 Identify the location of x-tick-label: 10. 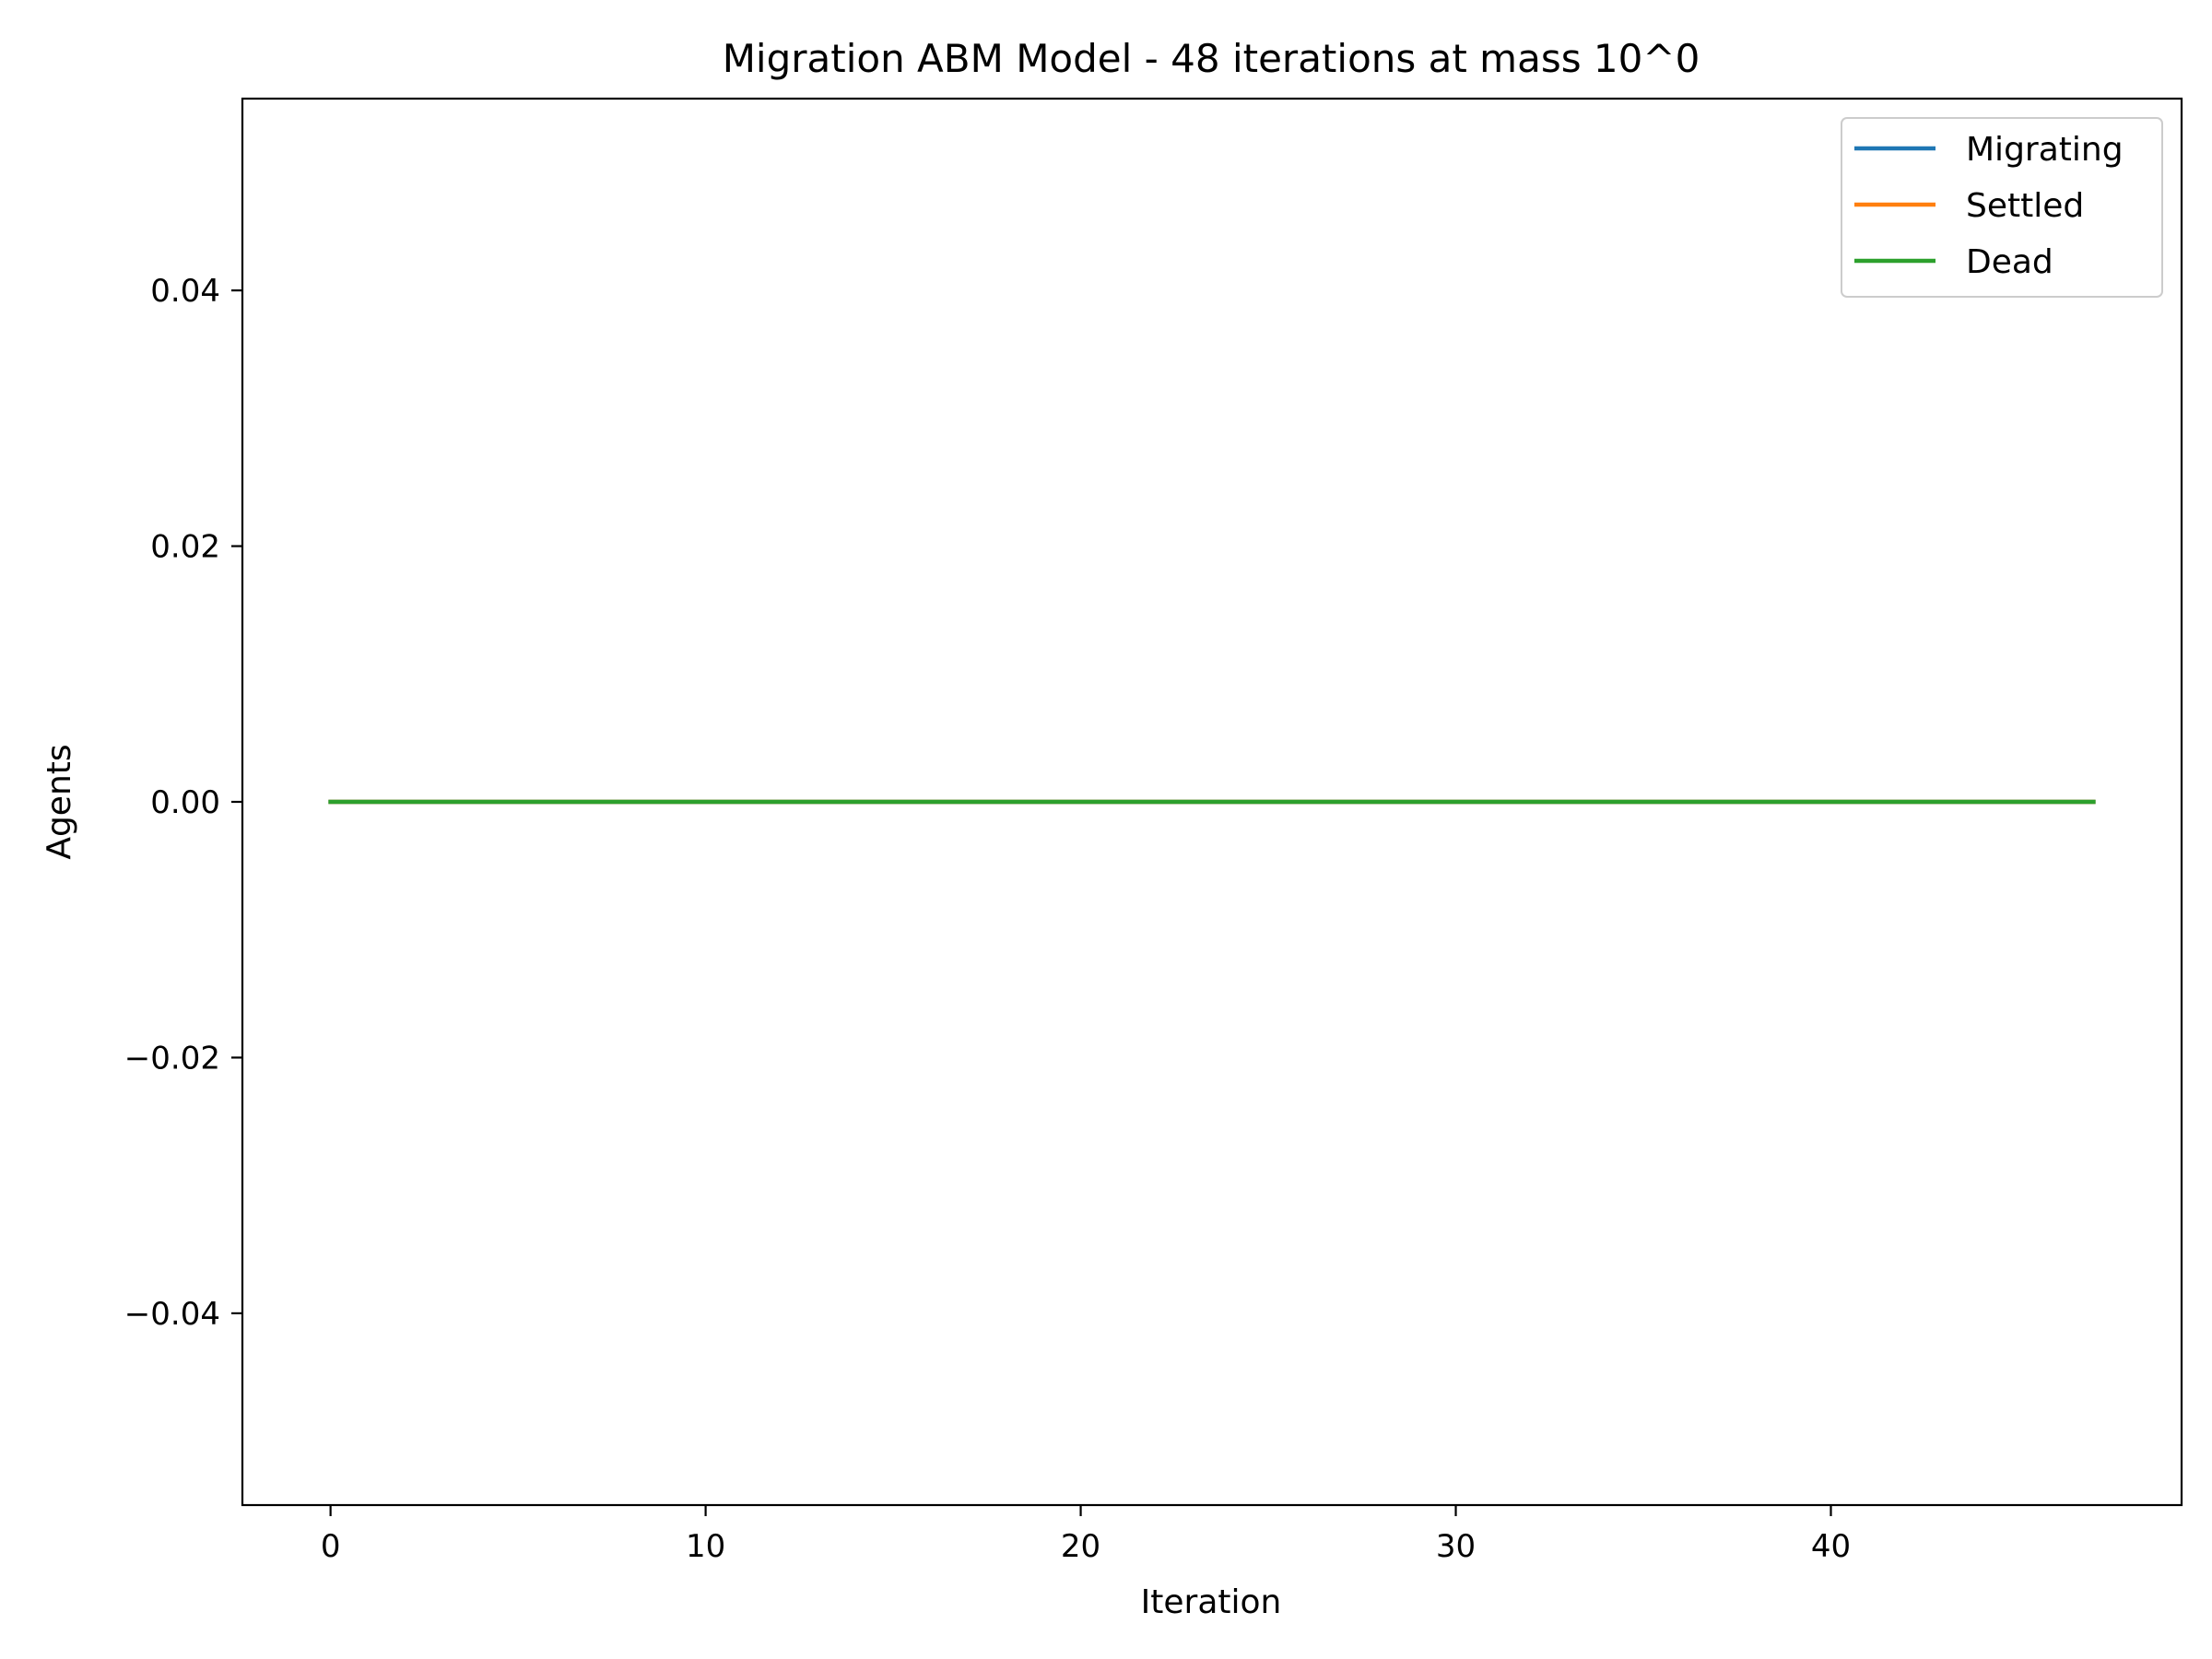
(705, 1546).